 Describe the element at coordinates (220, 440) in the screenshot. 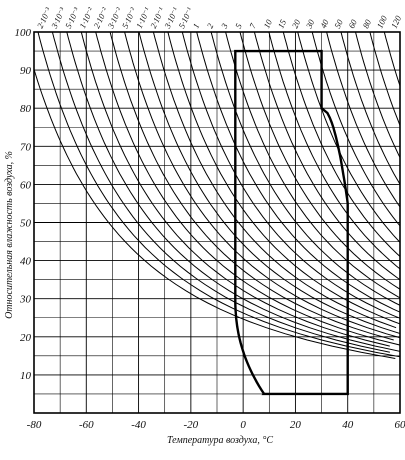

I see `x-axis-label: Температура воздуха, °С` at that location.